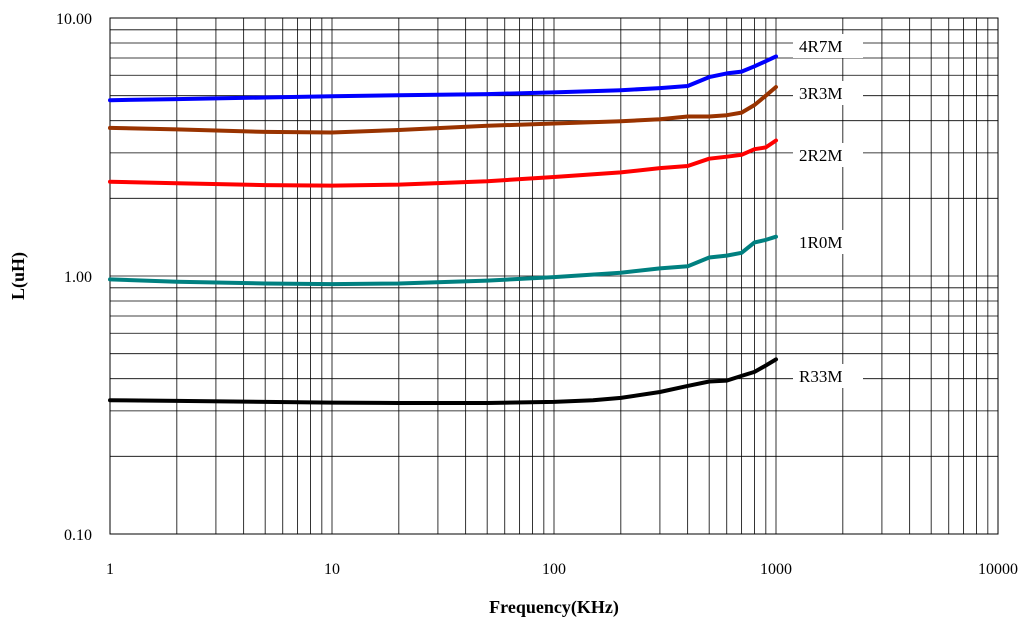 The width and height of the screenshot is (1028, 625). Describe the element at coordinates (828, 211) in the screenshot. I see `series-labels: 4R7M 3R3M 2R2M 1R0M R33M` at that location.